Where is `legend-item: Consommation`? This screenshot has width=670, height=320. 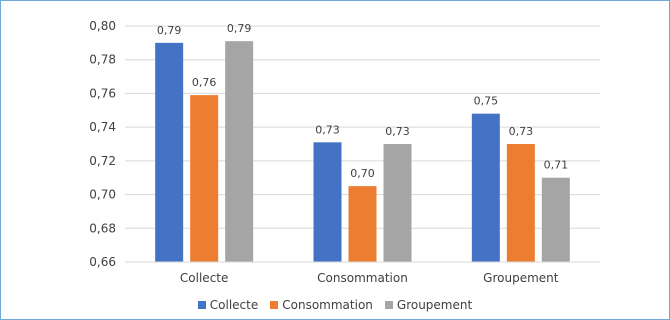
legend-item: Consommation is located at coordinates (321, 305).